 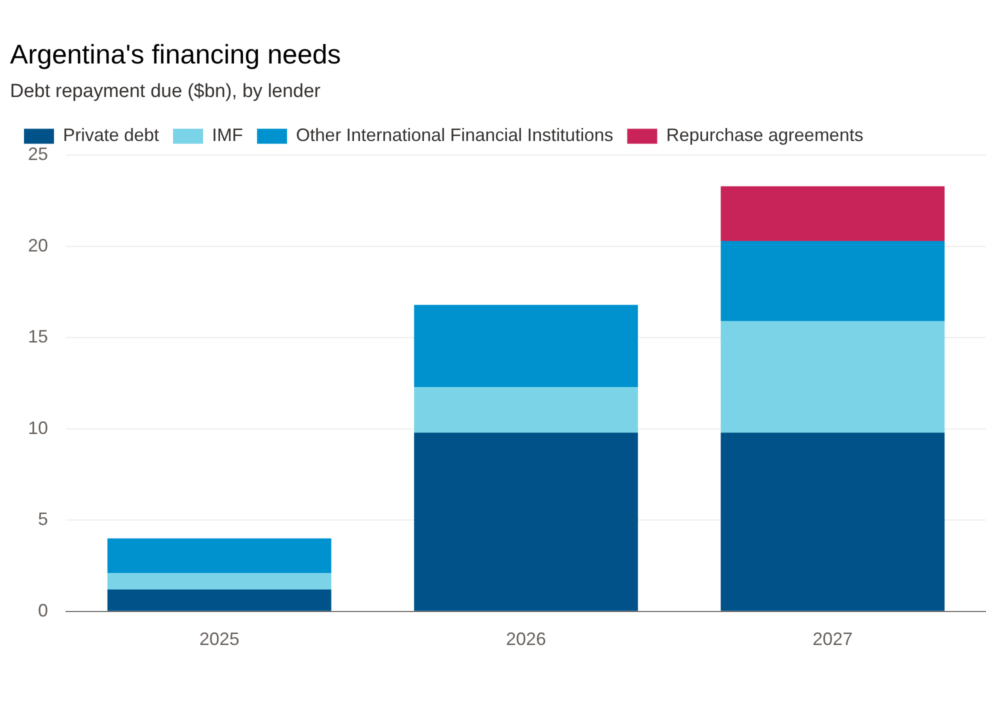 What do you see at coordinates (455, 135) in the screenshot?
I see `legend-label: Other International Financial Institutions` at bounding box center [455, 135].